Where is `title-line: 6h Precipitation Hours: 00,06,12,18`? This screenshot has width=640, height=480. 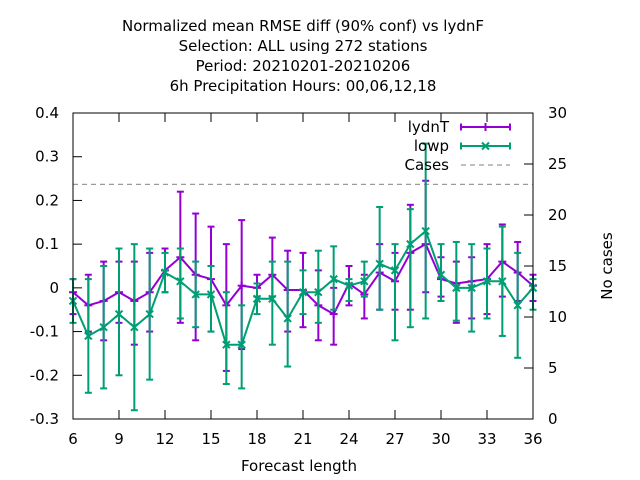
title-line: 6h Precipitation Hours: 00,06,12,18 is located at coordinates (303, 86).